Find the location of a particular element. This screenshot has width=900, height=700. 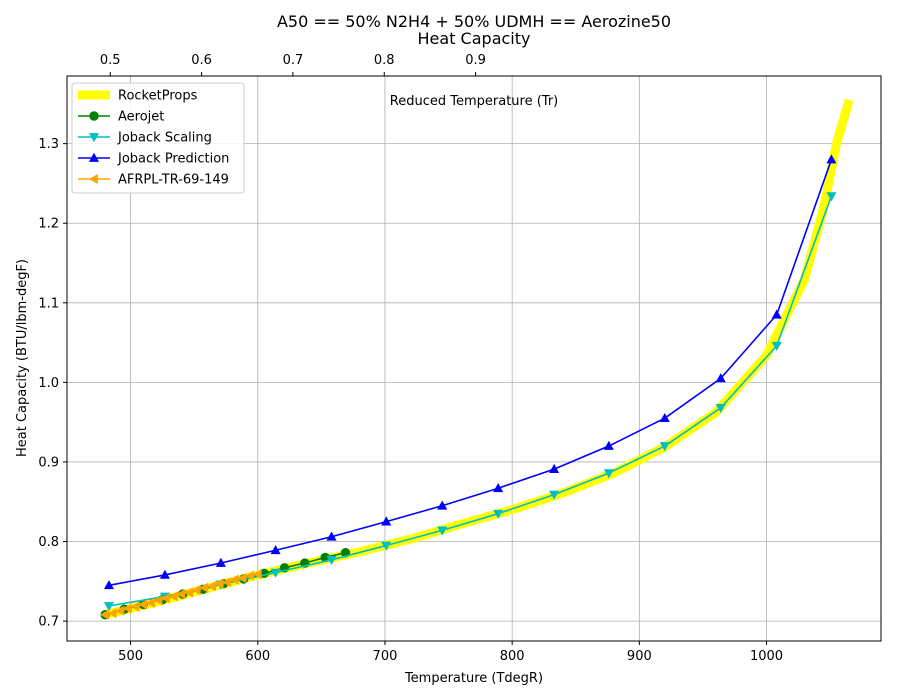

legend-frame is located at coordinates (158, 138).